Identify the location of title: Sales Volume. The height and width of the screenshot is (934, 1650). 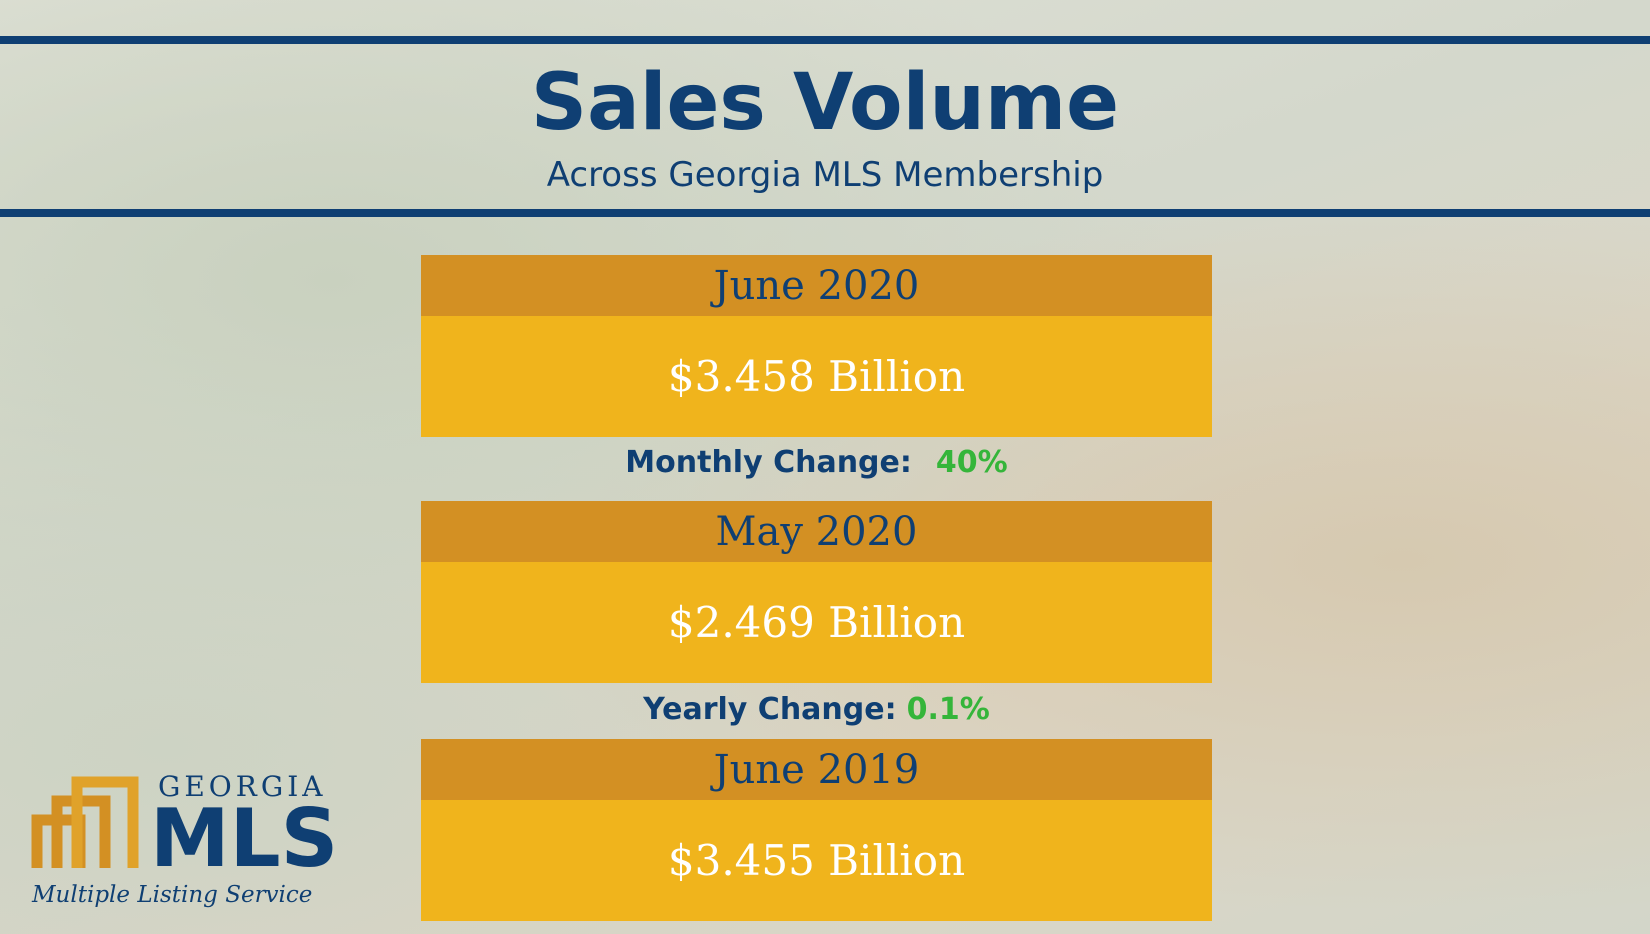
(825, 103).